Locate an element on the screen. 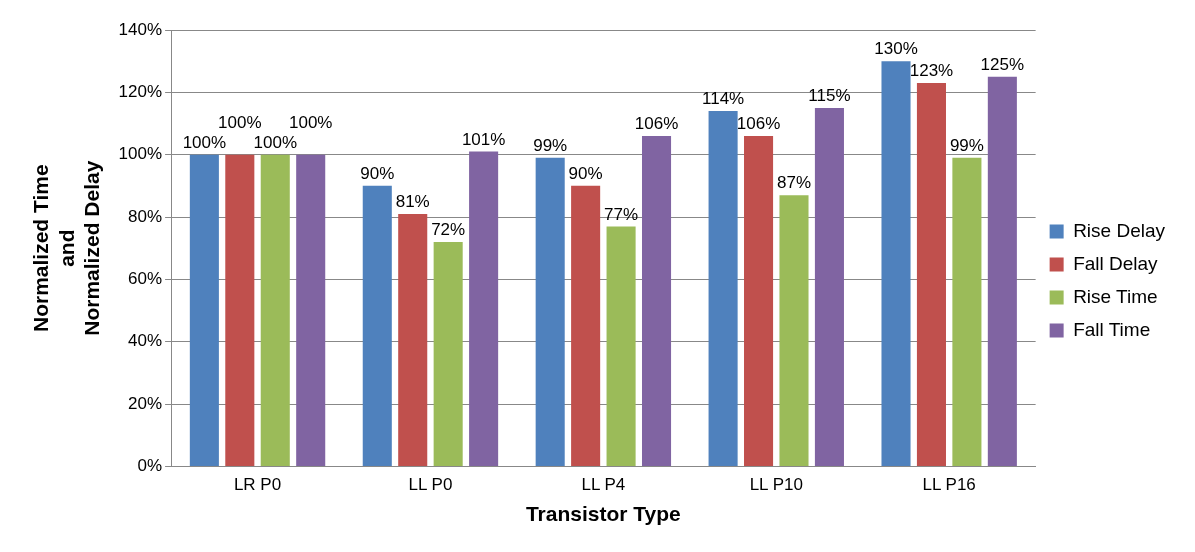 This screenshot has height=552, width=1195. data-label: 101% is located at coordinates (483, 139).